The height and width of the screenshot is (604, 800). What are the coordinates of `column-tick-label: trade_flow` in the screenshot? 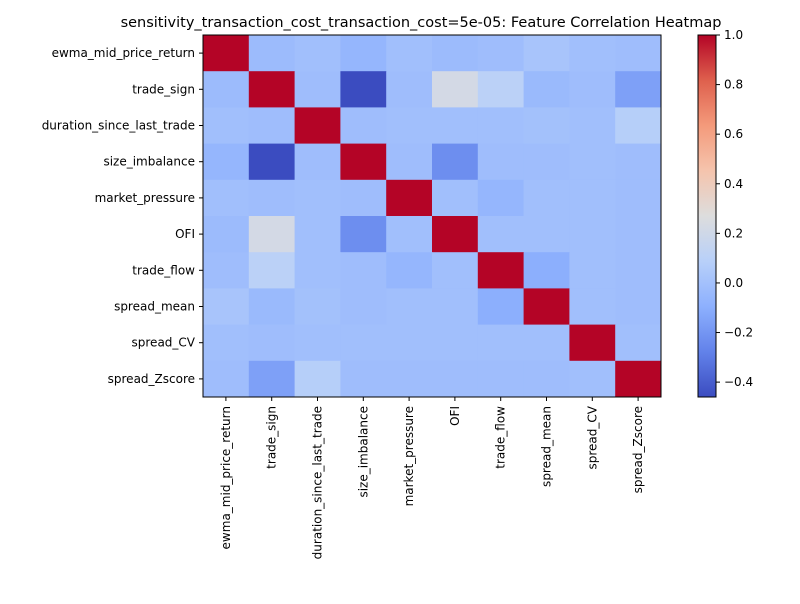 It's located at (501, 437).